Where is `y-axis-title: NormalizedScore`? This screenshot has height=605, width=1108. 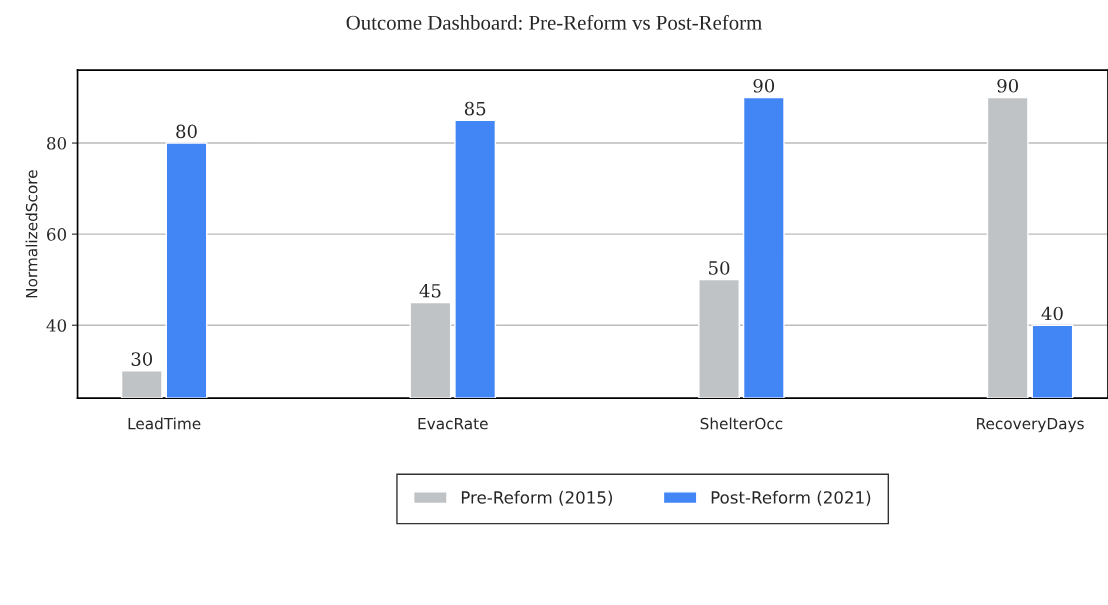 y-axis-title: NormalizedScore is located at coordinates (31, 234).